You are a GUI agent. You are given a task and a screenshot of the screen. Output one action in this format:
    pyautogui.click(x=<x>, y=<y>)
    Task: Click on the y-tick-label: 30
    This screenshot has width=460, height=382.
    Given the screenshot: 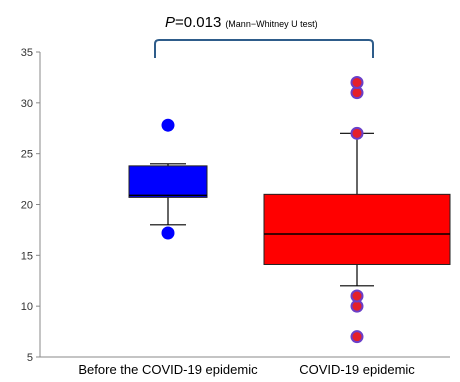 What is the action you would take?
    pyautogui.click(x=27, y=104)
    